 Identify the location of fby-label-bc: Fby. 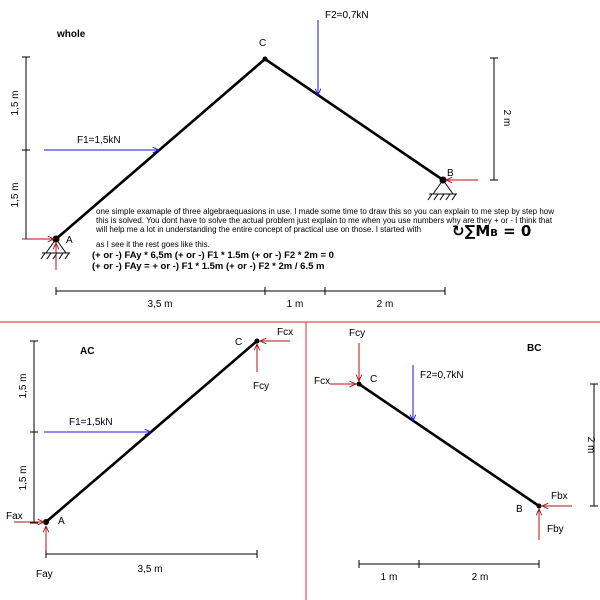
(555, 529).